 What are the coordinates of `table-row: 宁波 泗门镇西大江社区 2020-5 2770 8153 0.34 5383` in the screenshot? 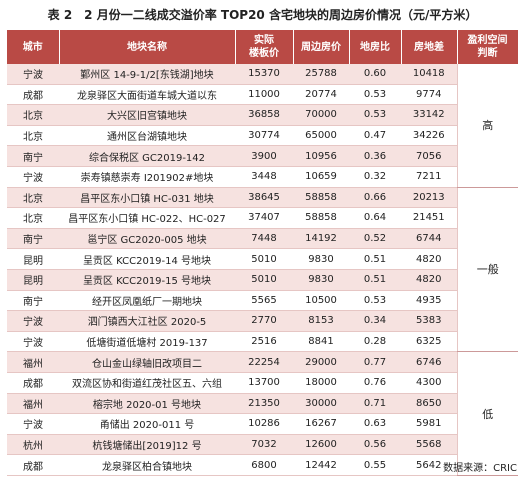 It's located at (262, 321).